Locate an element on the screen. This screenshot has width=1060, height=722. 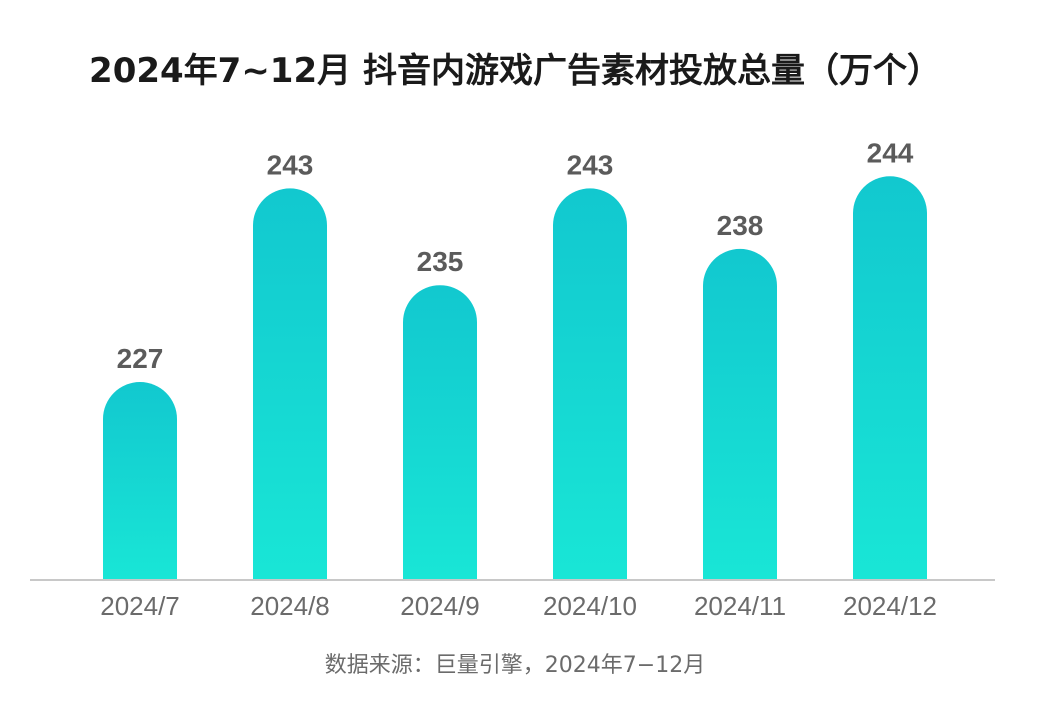
x-tick-label: 2024/11 is located at coordinates (740, 606).